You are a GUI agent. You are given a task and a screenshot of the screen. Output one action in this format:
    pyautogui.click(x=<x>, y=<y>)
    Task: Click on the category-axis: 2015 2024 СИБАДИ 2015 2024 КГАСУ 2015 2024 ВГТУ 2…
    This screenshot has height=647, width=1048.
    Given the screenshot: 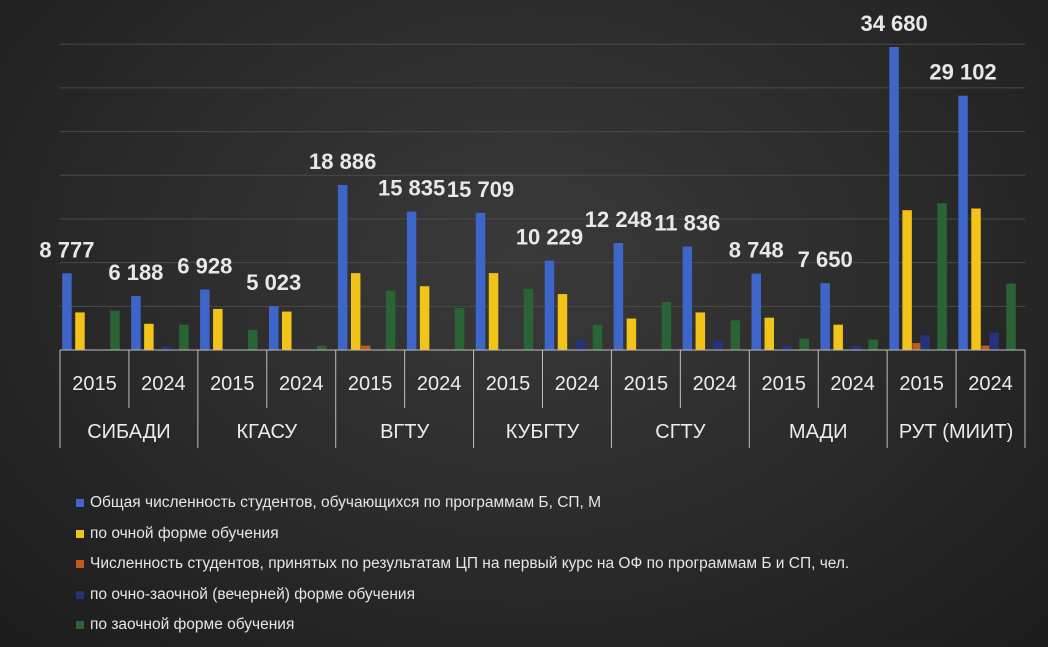 What is the action you would take?
    pyautogui.click(x=542, y=398)
    